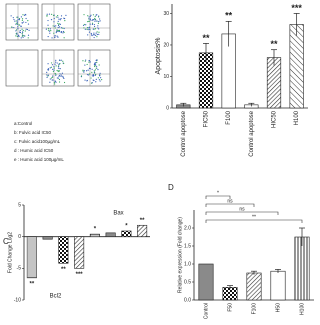 The width and height of the screenshot is (320, 325). I want to click on legend-text: a:Control, so click(23, 123).